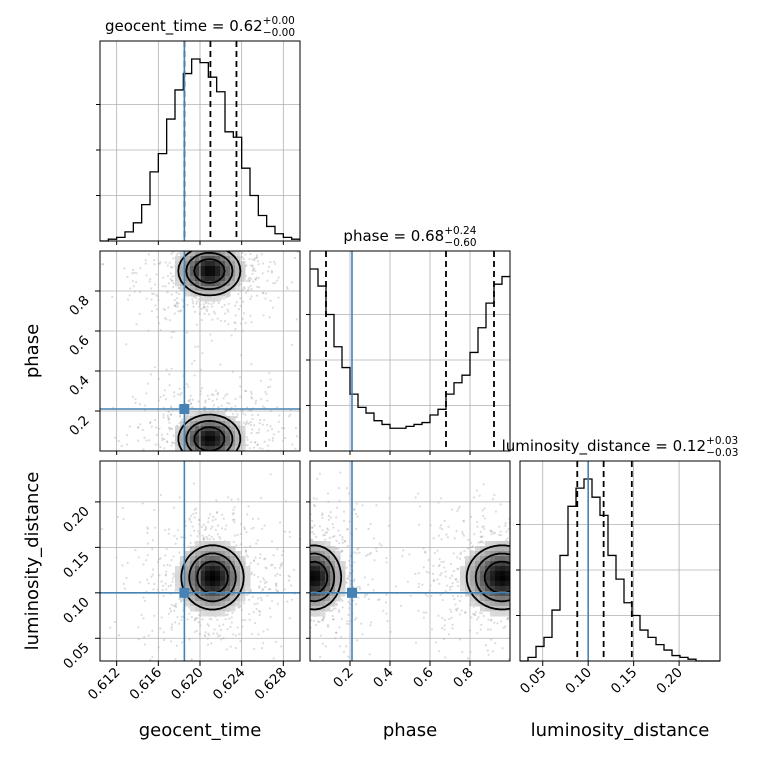  I want to click on scatter-phase-luminosity_distance, so click(446, 566).